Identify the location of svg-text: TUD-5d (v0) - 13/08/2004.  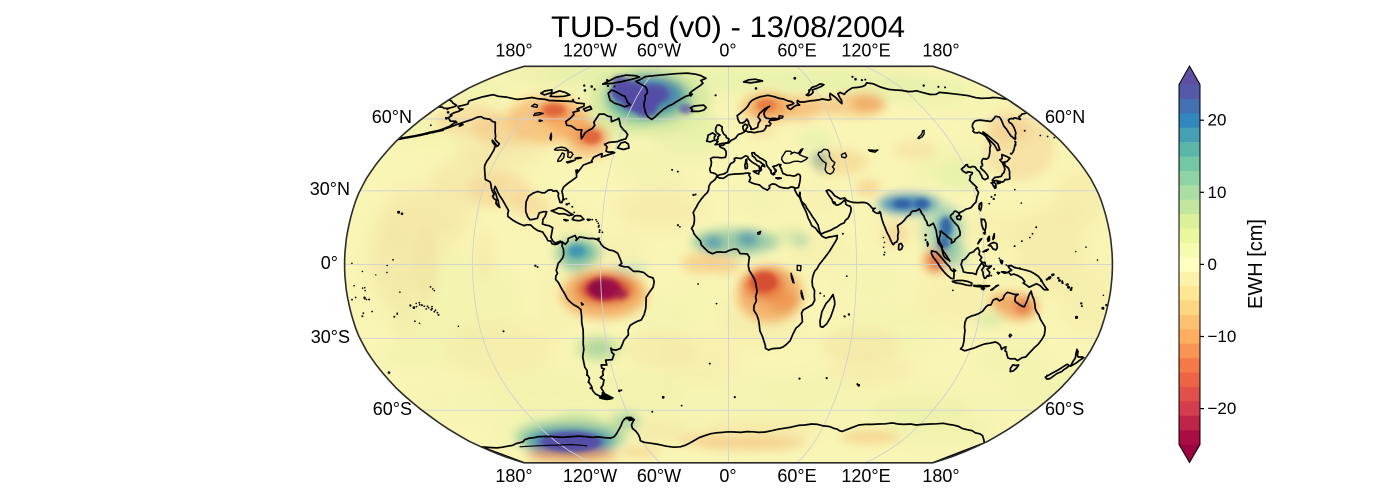
(728, 27).